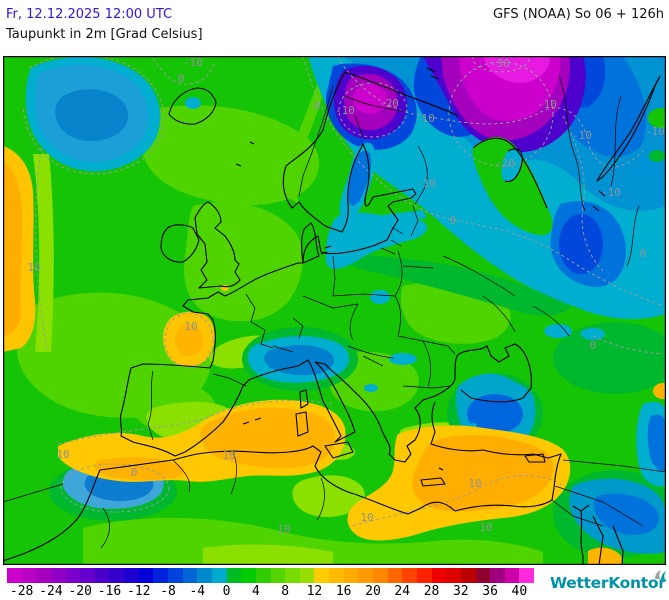 The image size is (669, 600). What do you see at coordinates (226, 591) in the screenshot?
I see `legend-tick-label: 0` at bounding box center [226, 591].